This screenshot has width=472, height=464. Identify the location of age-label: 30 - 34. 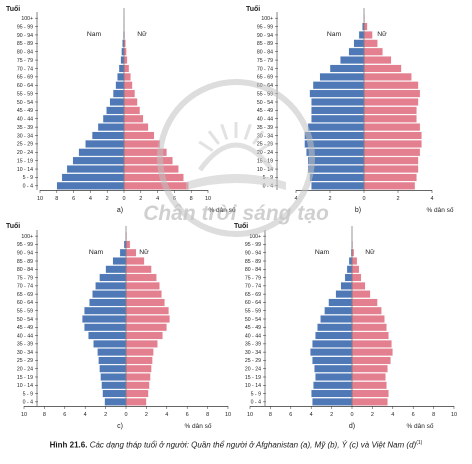
(25, 353).